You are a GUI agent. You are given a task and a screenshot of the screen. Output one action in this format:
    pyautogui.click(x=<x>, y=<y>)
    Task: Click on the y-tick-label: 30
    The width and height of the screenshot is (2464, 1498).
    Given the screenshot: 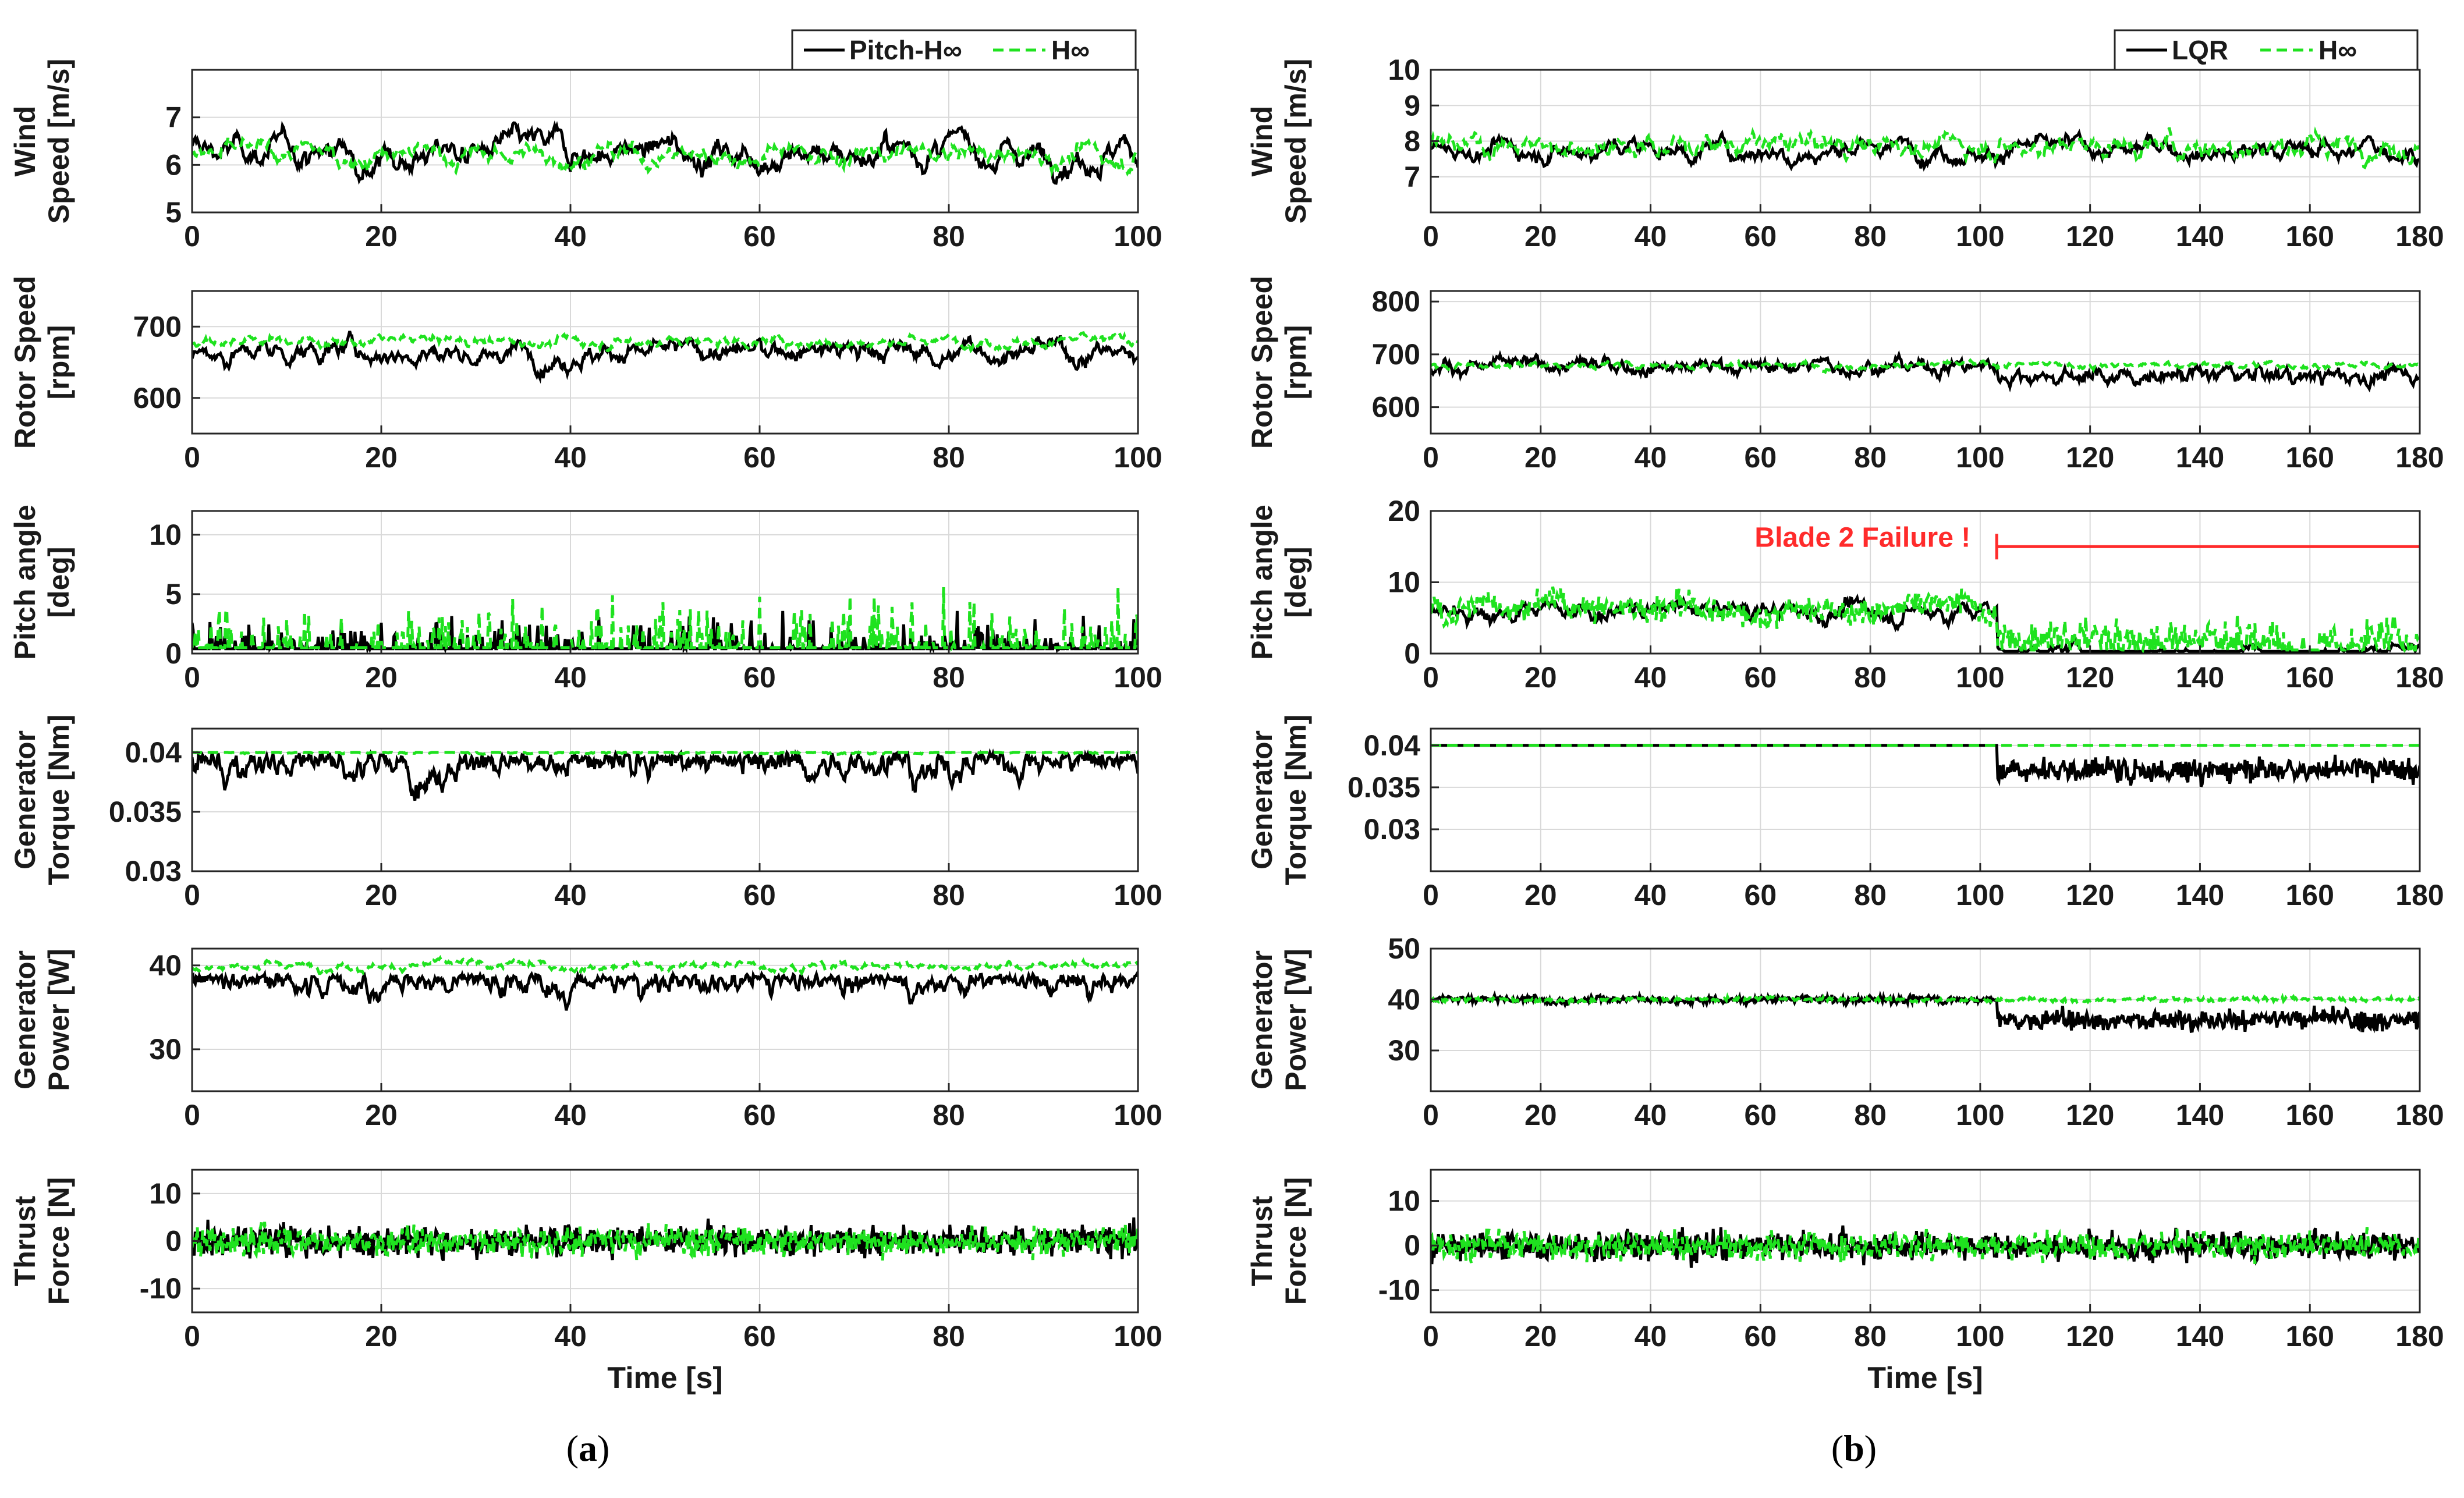 What is the action you would take?
    pyautogui.click(x=1404, y=1050)
    